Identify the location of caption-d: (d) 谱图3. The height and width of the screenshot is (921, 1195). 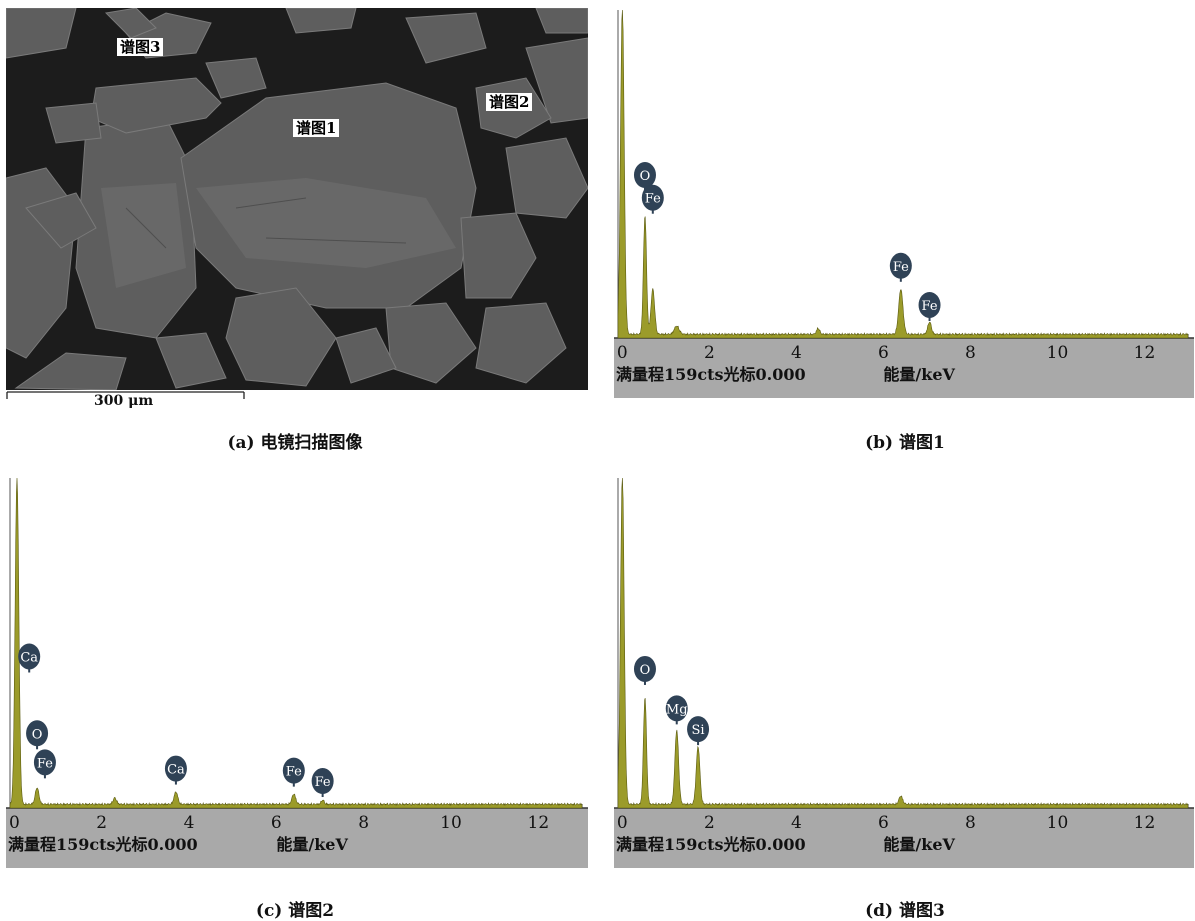
(905, 911).